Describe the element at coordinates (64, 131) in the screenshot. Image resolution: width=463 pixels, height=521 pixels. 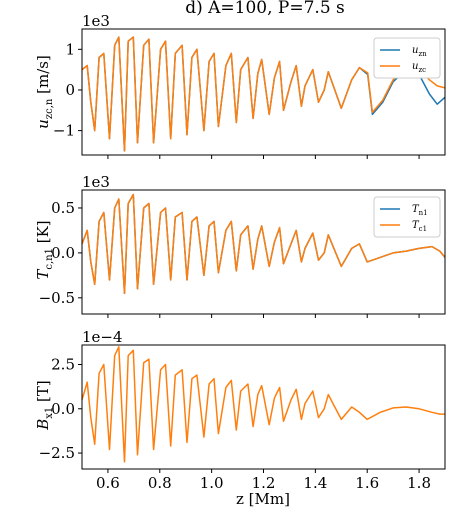
I see `y-tick-label: −1` at that location.